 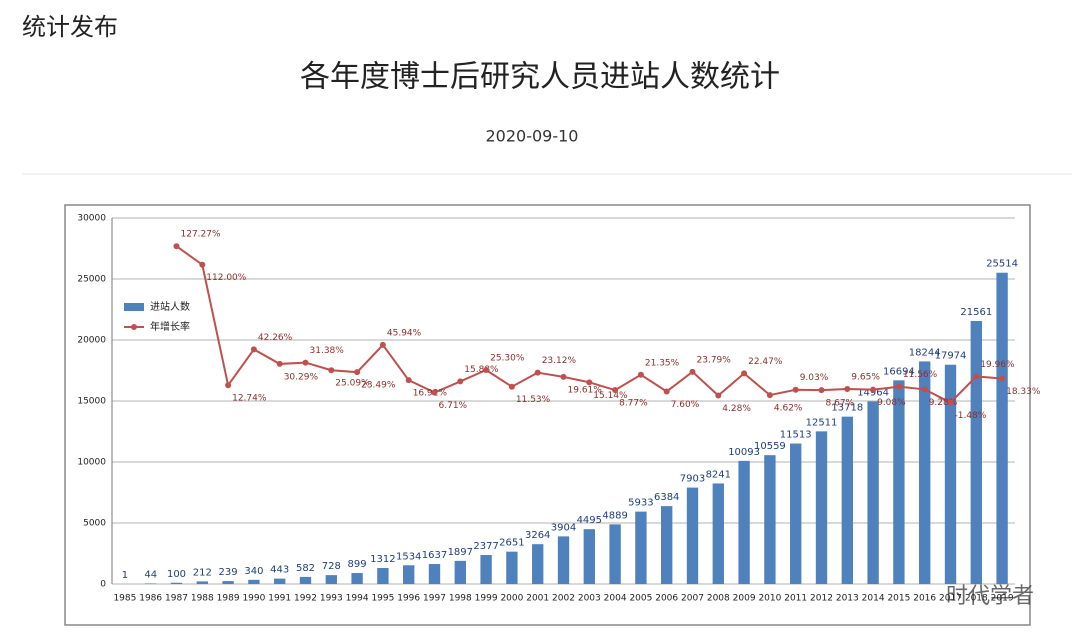 What do you see at coordinates (736, 409) in the screenshot?
I see `line-value-label: 4.28%` at bounding box center [736, 409].